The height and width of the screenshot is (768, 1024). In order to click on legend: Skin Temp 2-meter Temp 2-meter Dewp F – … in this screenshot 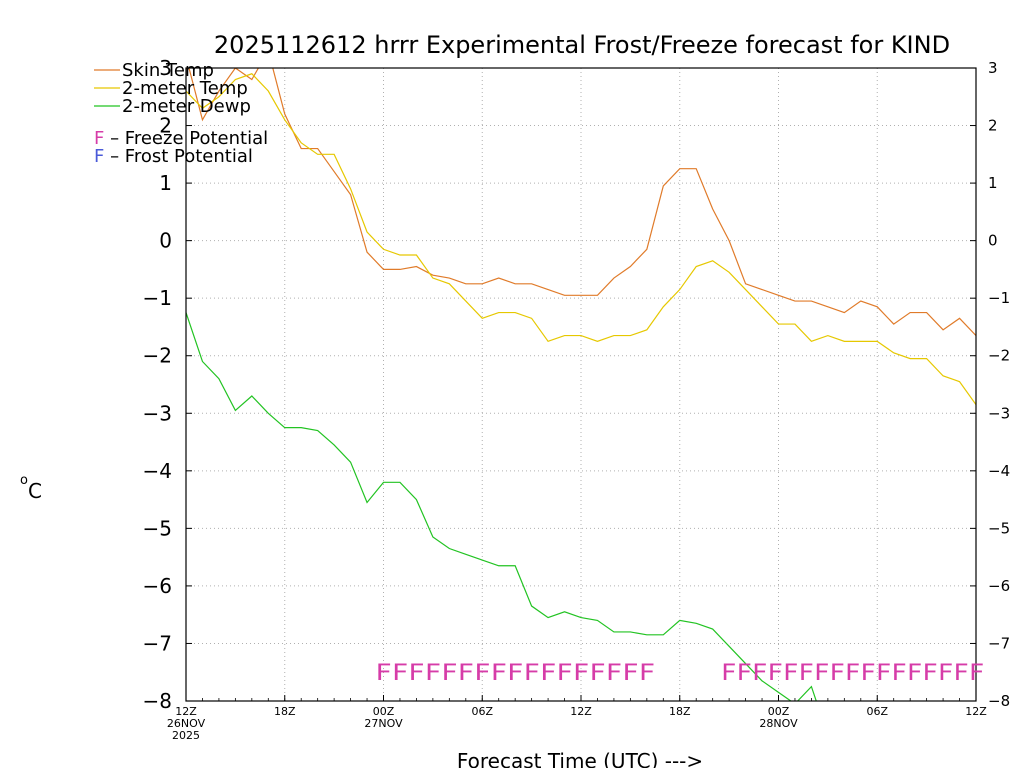, I will do `click(181, 113)`.